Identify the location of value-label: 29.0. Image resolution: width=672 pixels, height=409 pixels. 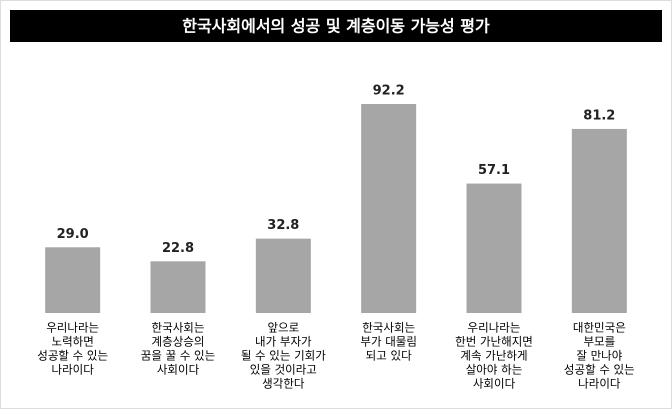
(73, 234).